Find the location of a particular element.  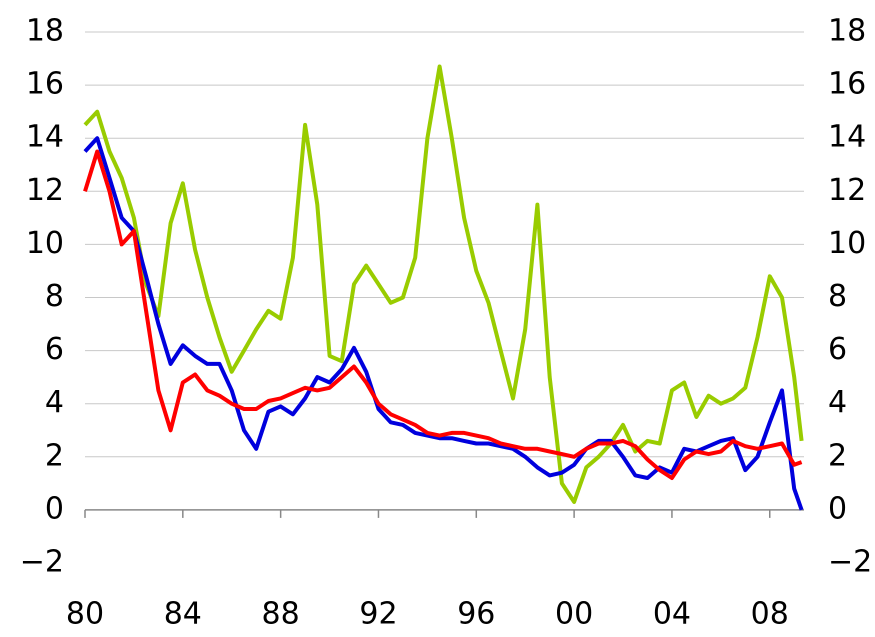

x-tick-label: 80 is located at coordinates (85, 614).